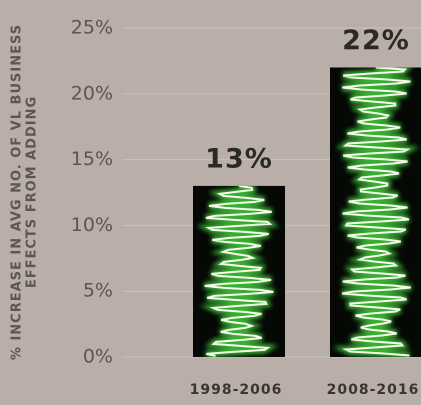  Describe the element at coordinates (98, 357) in the screenshot. I see `y-tick-label: 0%` at that location.